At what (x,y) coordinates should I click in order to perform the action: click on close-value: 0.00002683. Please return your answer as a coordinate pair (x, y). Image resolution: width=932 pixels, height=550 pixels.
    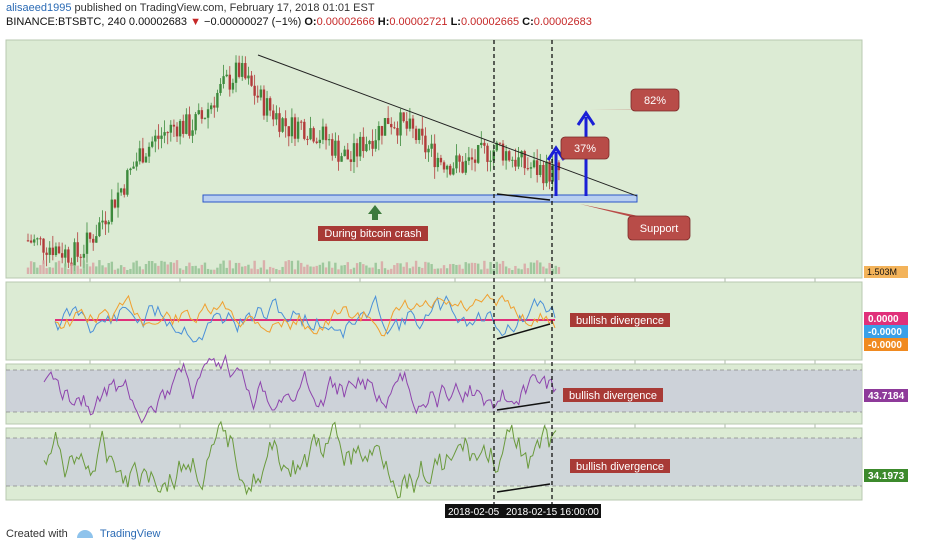
    Looking at the image, I should click on (562, 22).